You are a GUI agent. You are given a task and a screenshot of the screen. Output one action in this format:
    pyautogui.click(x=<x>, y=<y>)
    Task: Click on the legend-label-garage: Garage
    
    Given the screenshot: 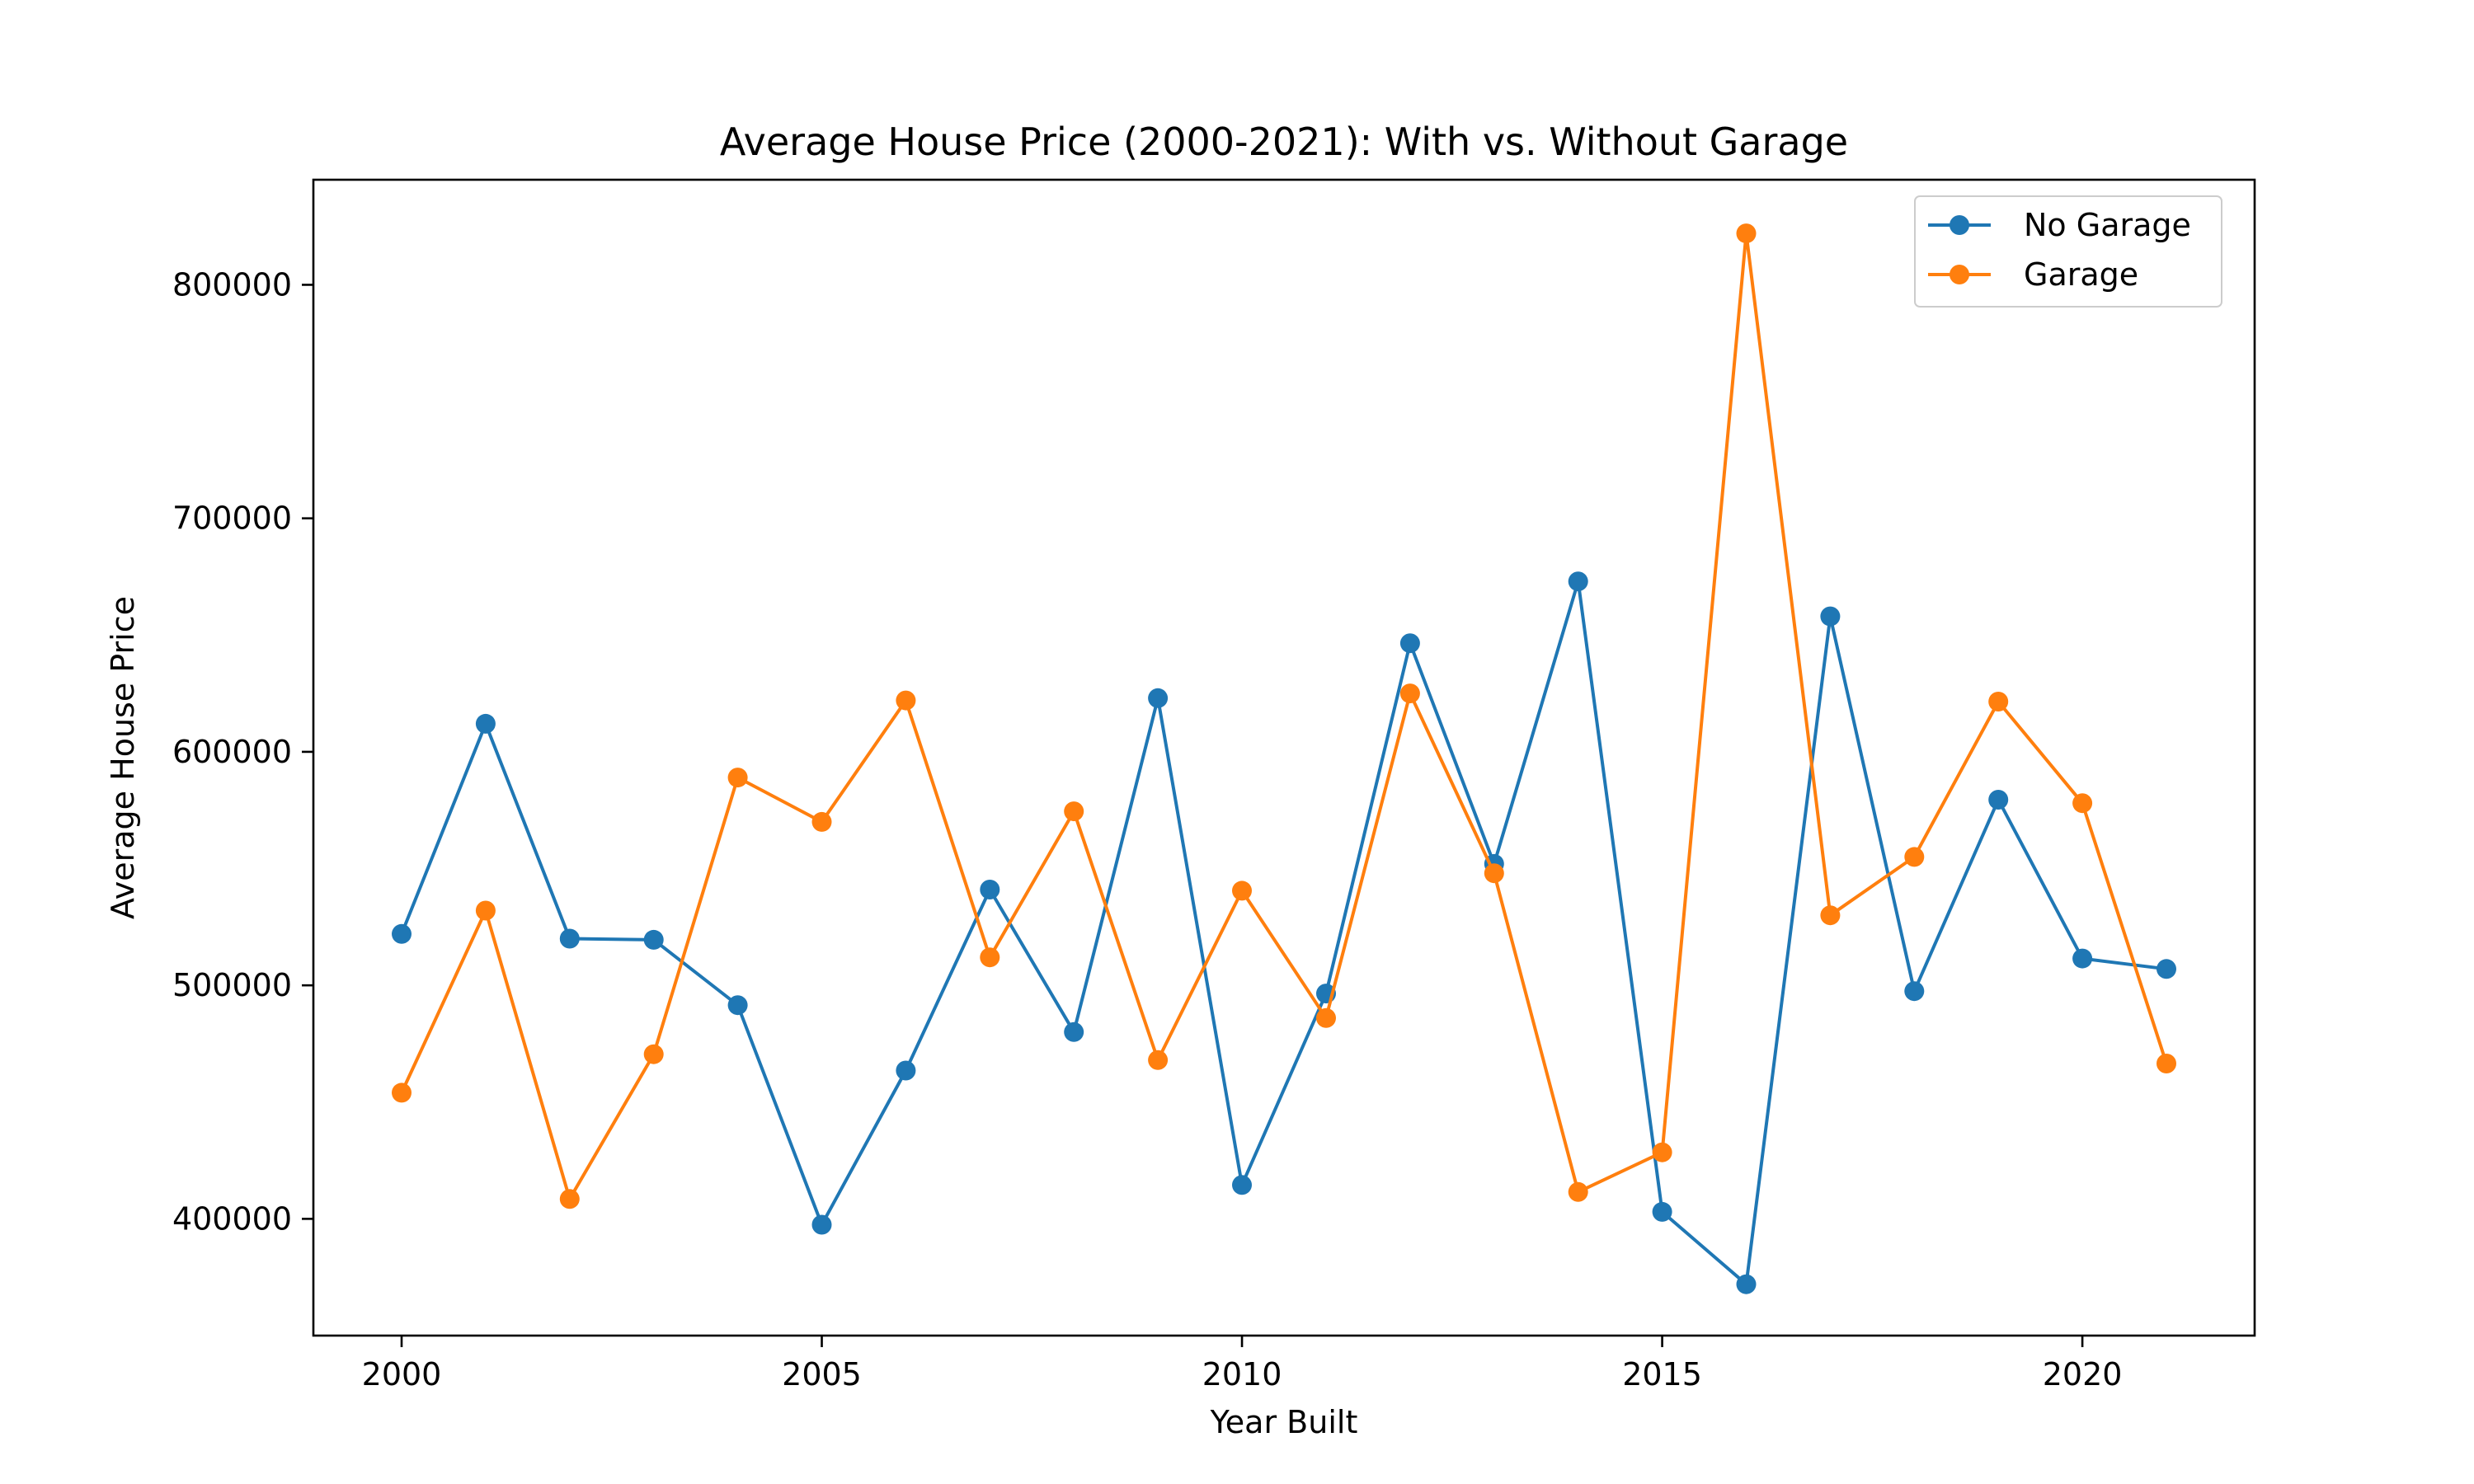 What is the action you would take?
    pyautogui.click(x=2081, y=274)
    